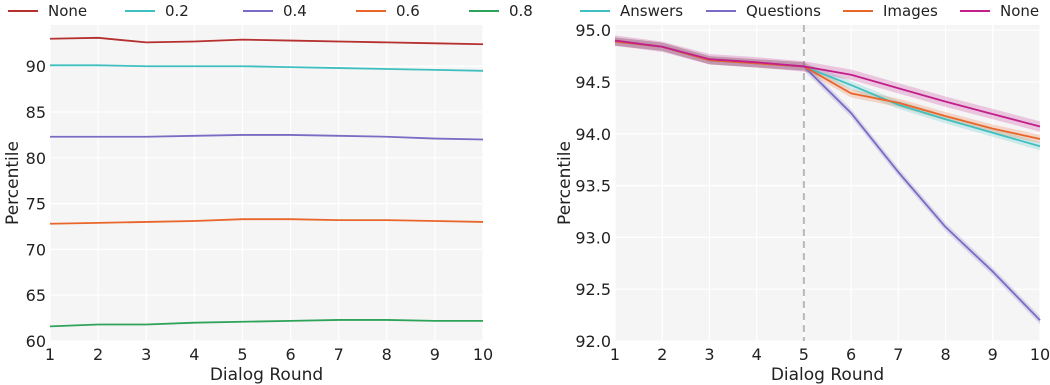 This screenshot has height=385, width=1050. What do you see at coordinates (651, 11) in the screenshot?
I see `legend-label: Answers` at bounding box center [651, 11].